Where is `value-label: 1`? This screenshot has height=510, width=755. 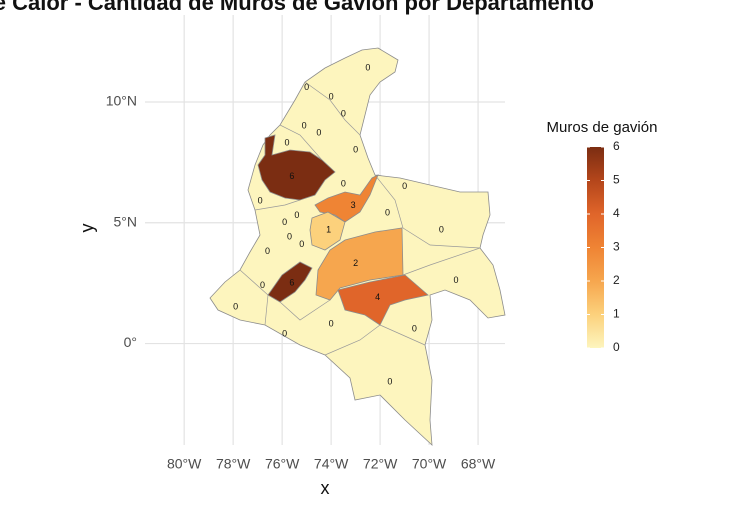 value-label: 1 is located at coordinates (328, 229).